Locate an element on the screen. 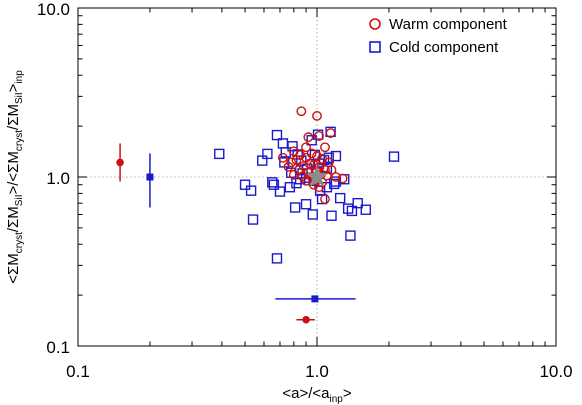  cold-summary-left-marker is located at coordinates (150, 177).